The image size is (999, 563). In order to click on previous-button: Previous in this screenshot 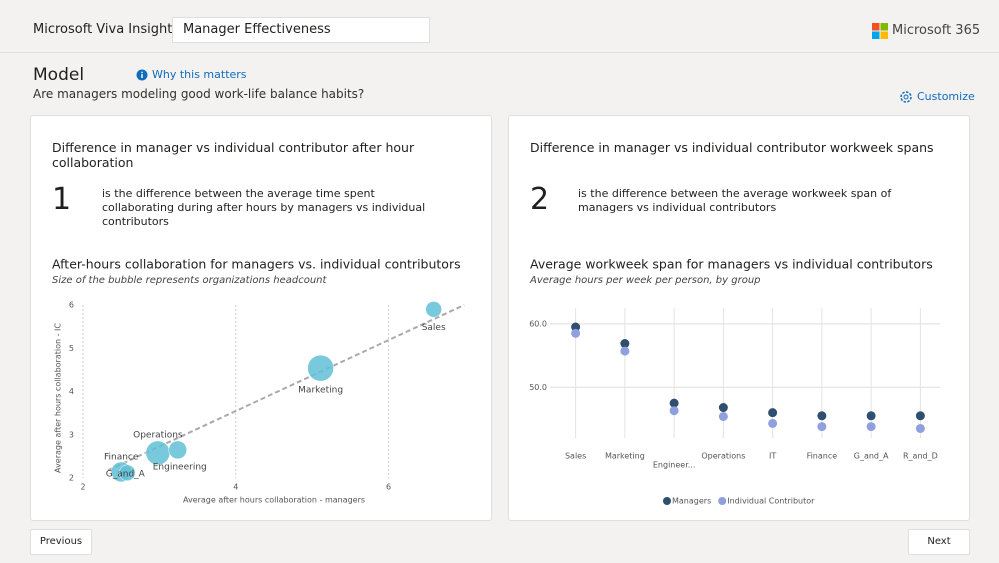, I will do `click(61, 542)`.